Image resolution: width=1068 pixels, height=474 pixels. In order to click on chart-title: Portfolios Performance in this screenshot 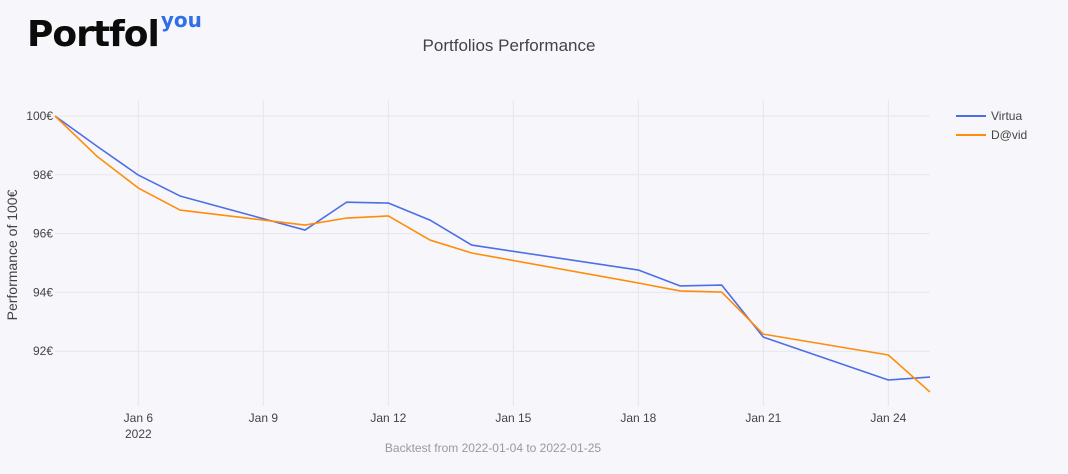, I will do `click(509, 45)`.